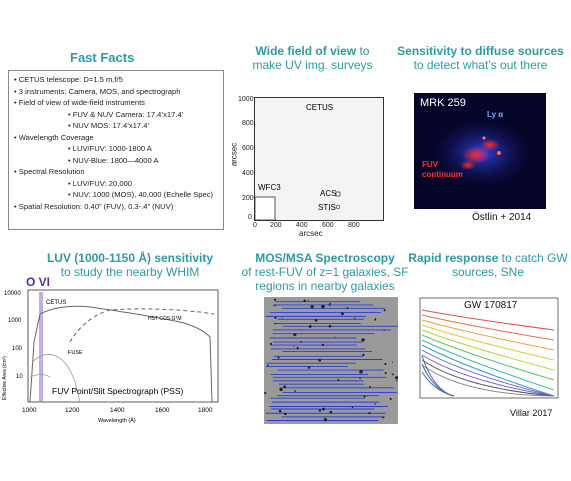 The width and height of the screenshot is (571, 481). Describe the element at coordinates (509, 265) in the screenshot. I see `rapid-title-rest: to catch GW sources, SNe` at that location.